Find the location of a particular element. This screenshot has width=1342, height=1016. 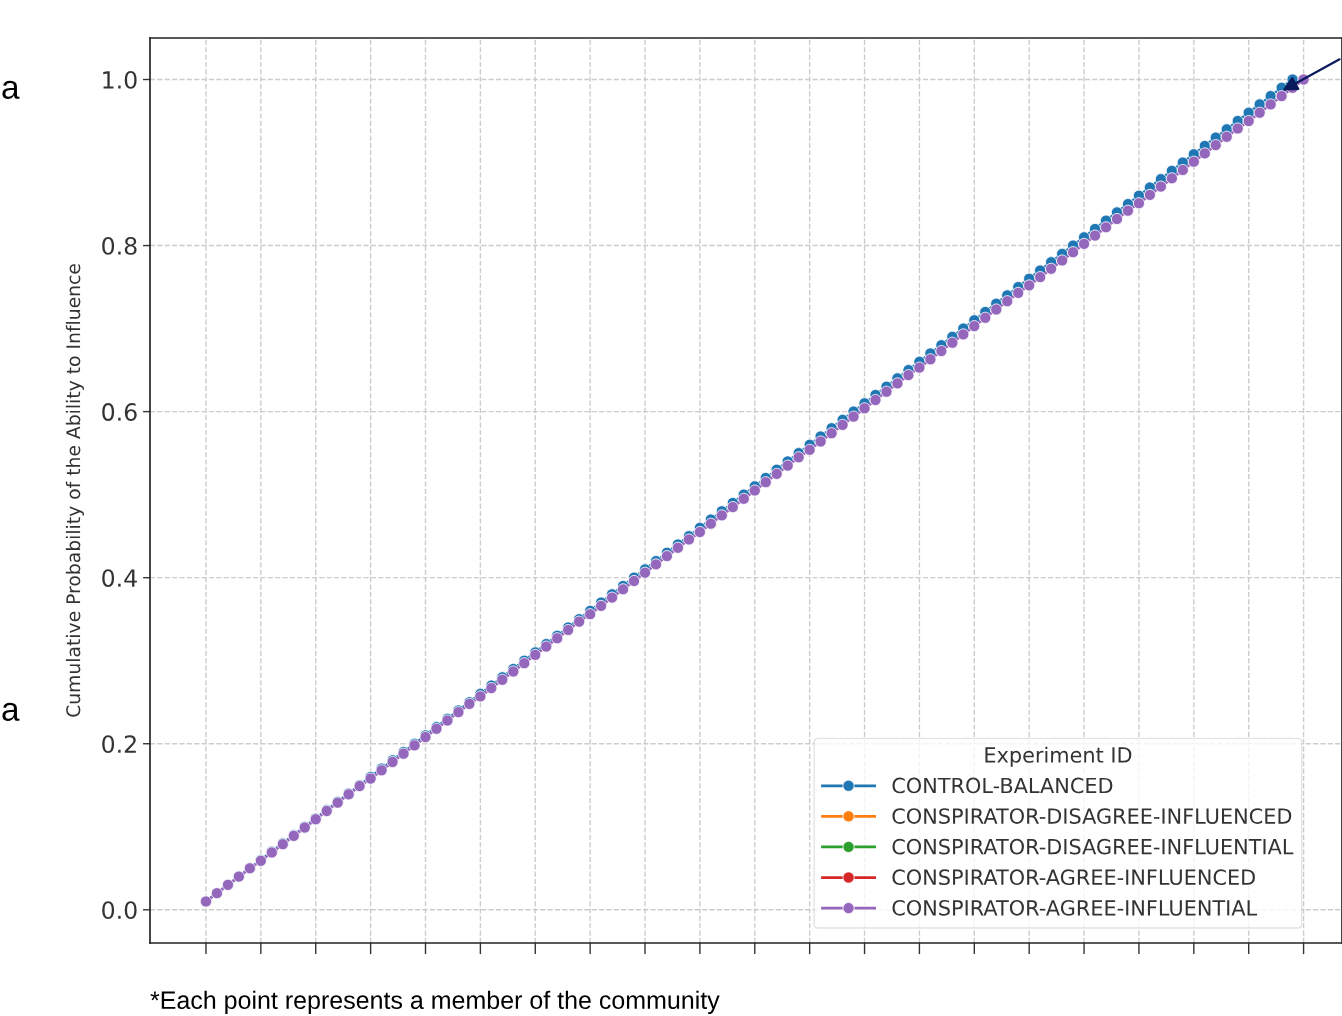

legend-label: CONTROL-BALANCED is located at coordinates (1002, 785).